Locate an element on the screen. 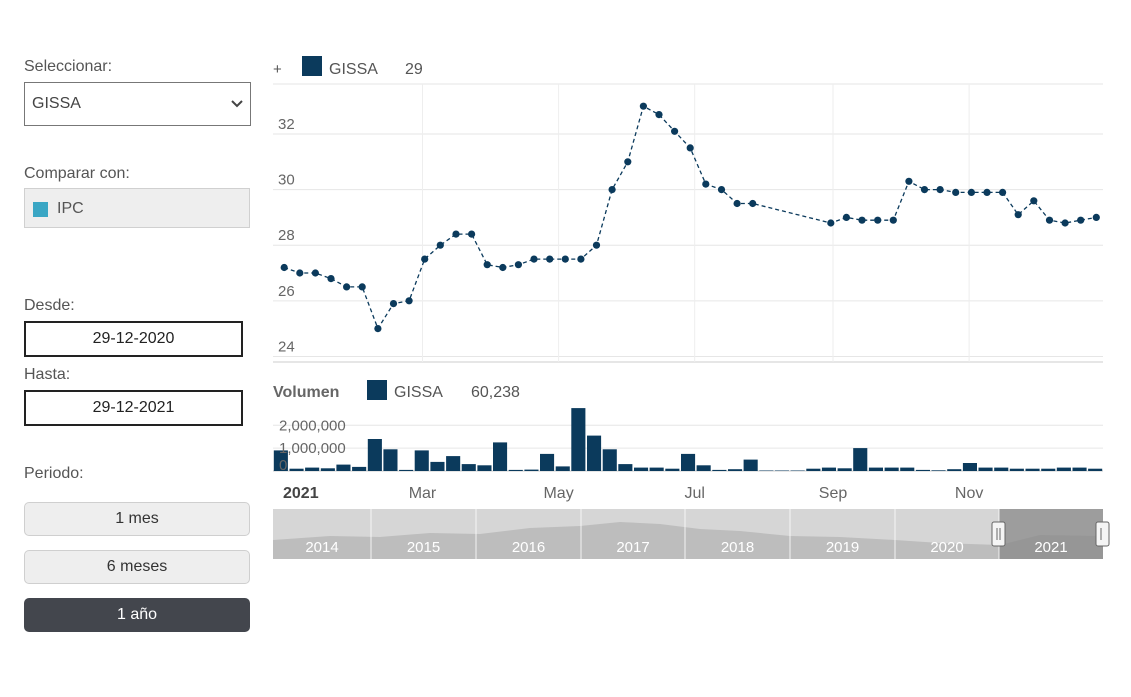 The image size is (1131, 697). from-date-input: 29-12-2020 is located at coordinates (133, 339).